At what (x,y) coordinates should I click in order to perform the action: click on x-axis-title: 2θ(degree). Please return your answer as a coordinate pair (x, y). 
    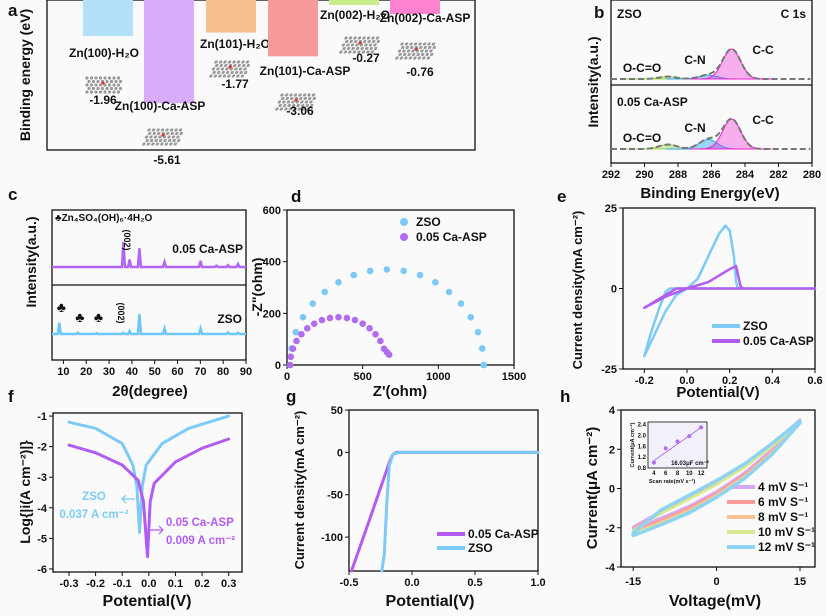
    Looking at the image, I should click on (150, 391).